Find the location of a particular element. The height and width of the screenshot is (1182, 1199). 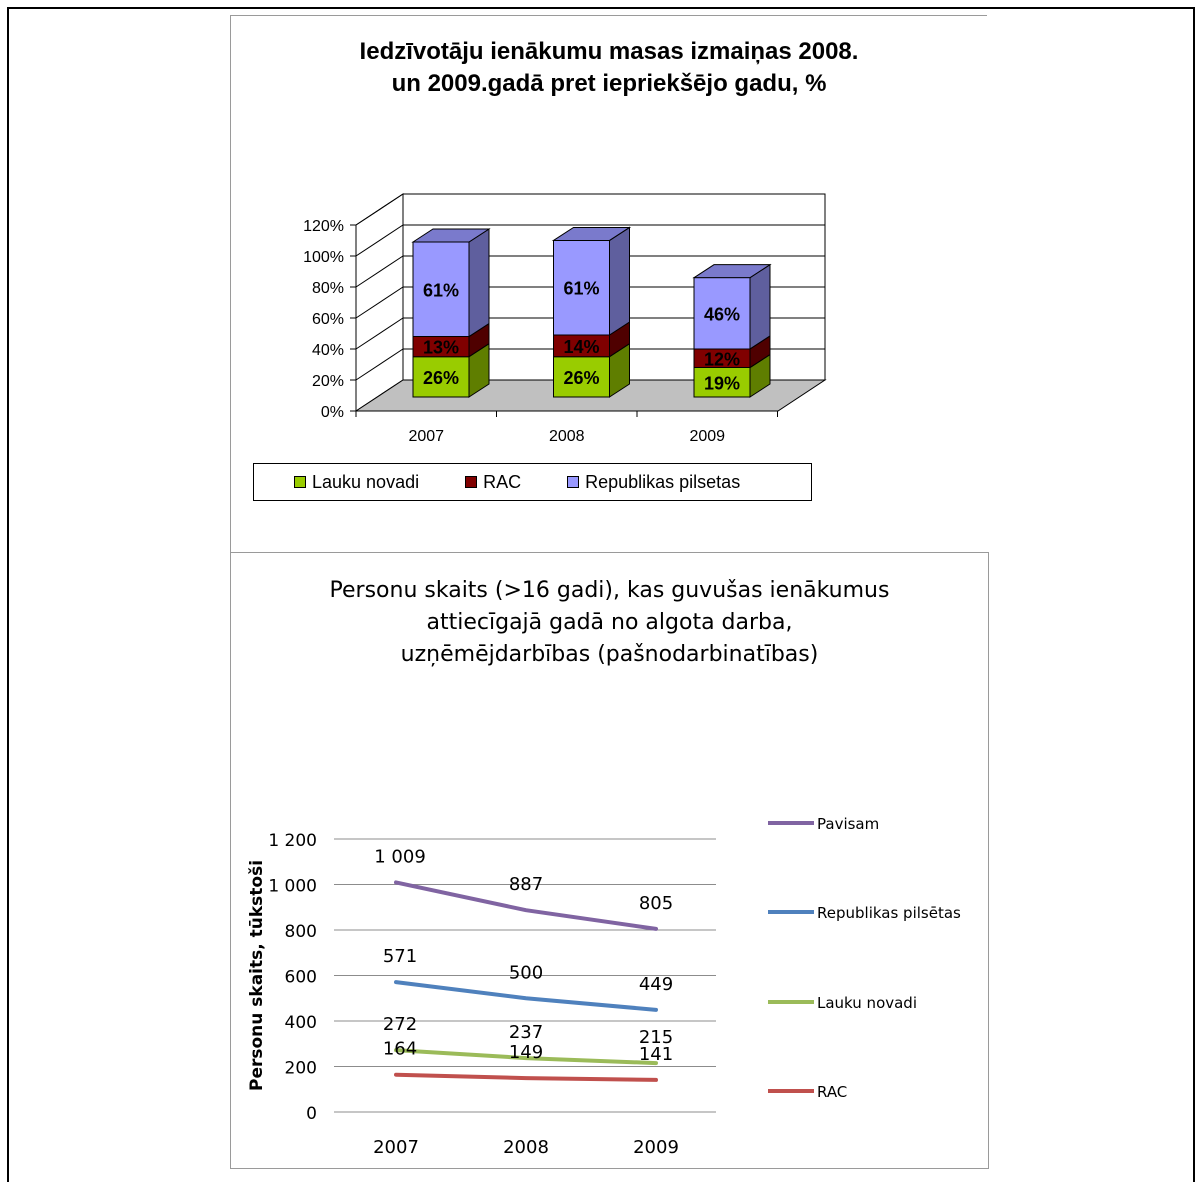

line-chart-y-tick-label: 1 000 is located at coordinates (292, 887).